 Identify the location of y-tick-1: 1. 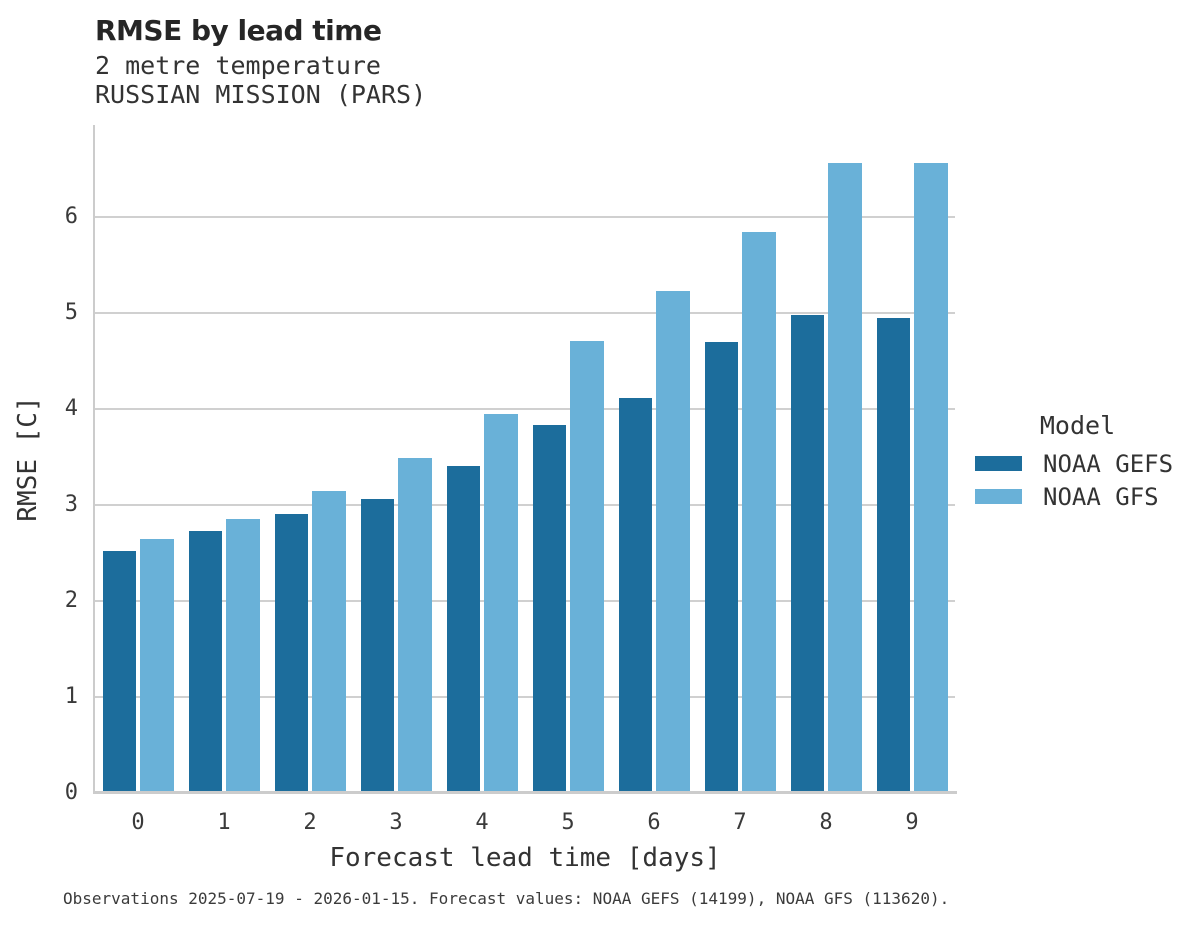
(71, 696).